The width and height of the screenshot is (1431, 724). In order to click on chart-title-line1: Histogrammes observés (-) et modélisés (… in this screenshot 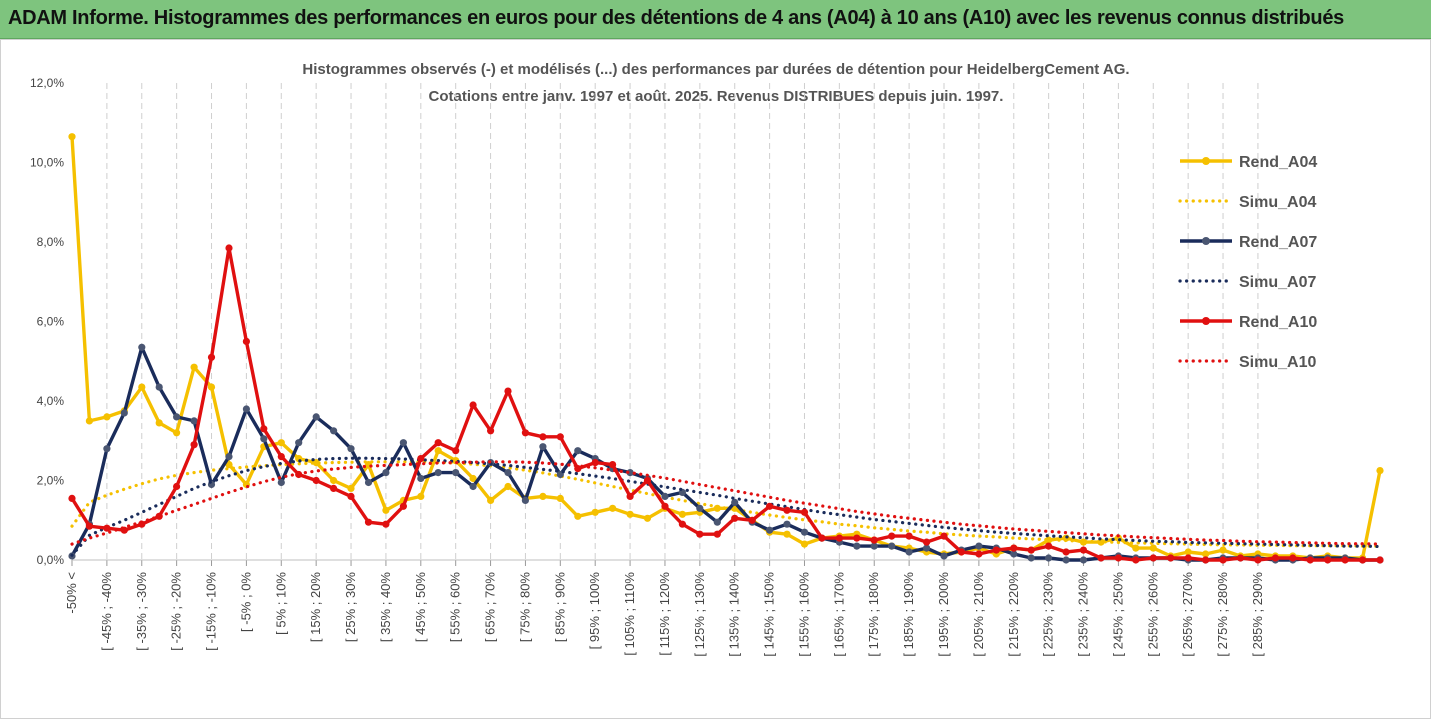, I will do `click(715, 69)`.